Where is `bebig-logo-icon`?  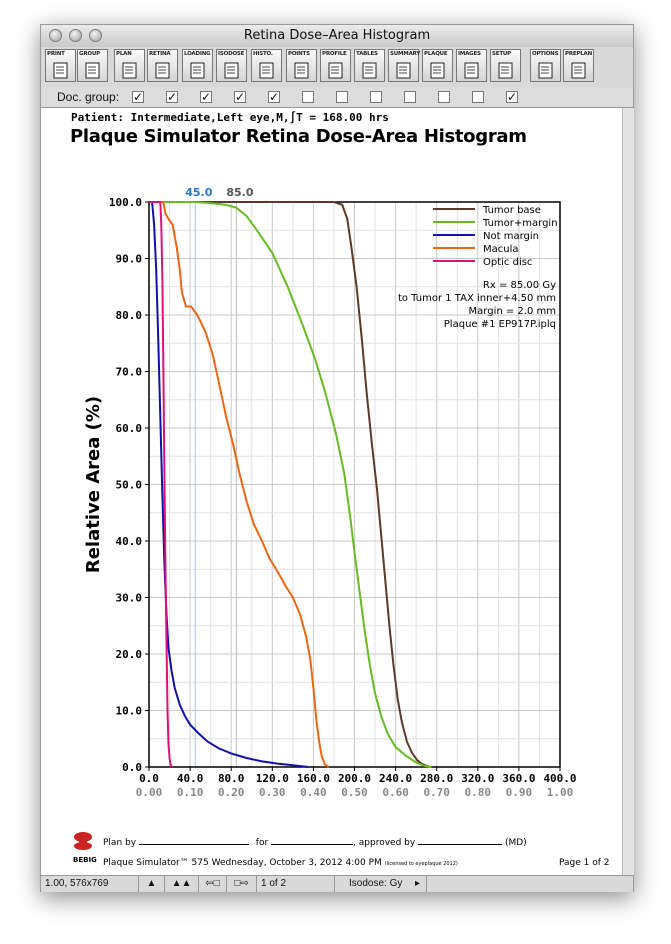
bebig-logo-icon is located at coordinates (83, 841).